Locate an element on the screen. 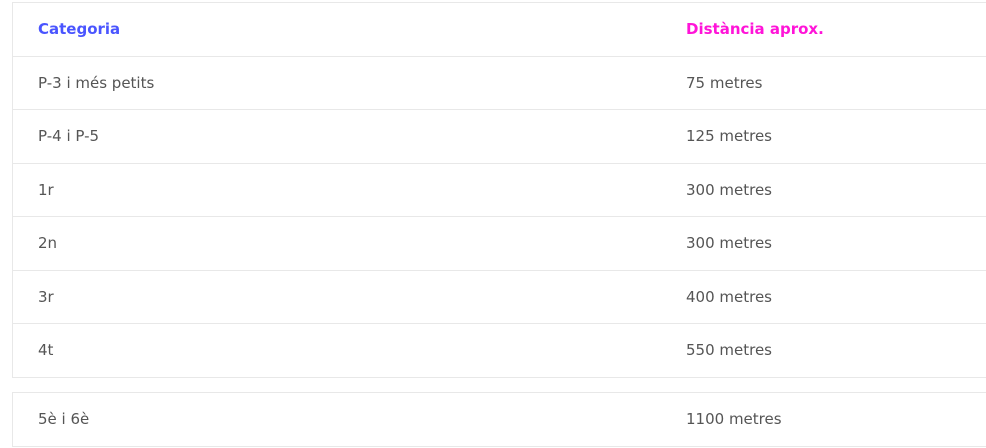 Image resolution: width=986 pixels, height=448 pixels. distance-table-2: 5è i 6è 1100 metres is located at coordinates (499, 419).